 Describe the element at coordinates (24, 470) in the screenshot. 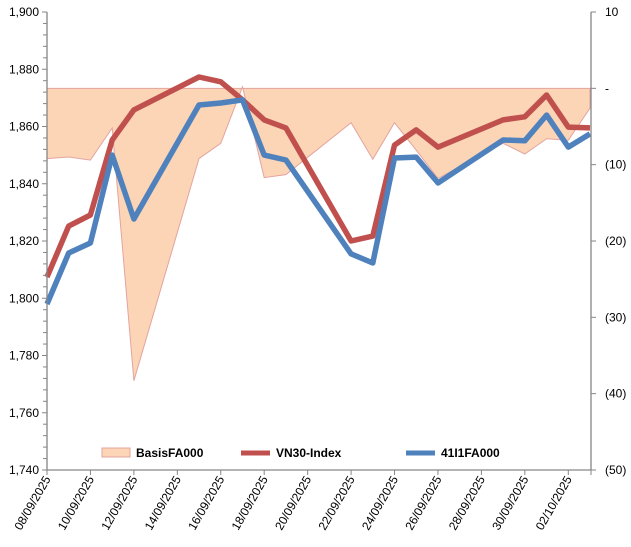

I see `left-tick-label: 1,740` at that location.